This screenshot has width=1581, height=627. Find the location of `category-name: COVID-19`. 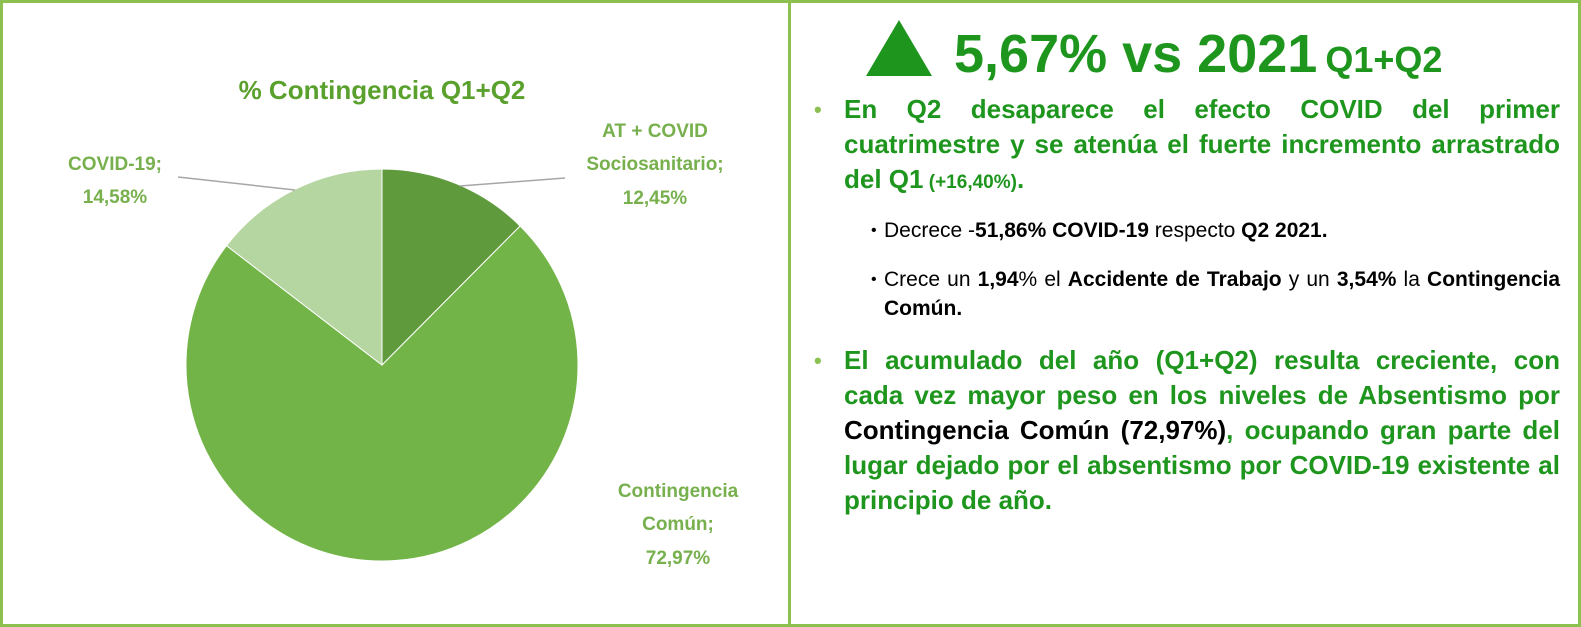

category-name: COVID-19 is located at coordinates (112, 164).